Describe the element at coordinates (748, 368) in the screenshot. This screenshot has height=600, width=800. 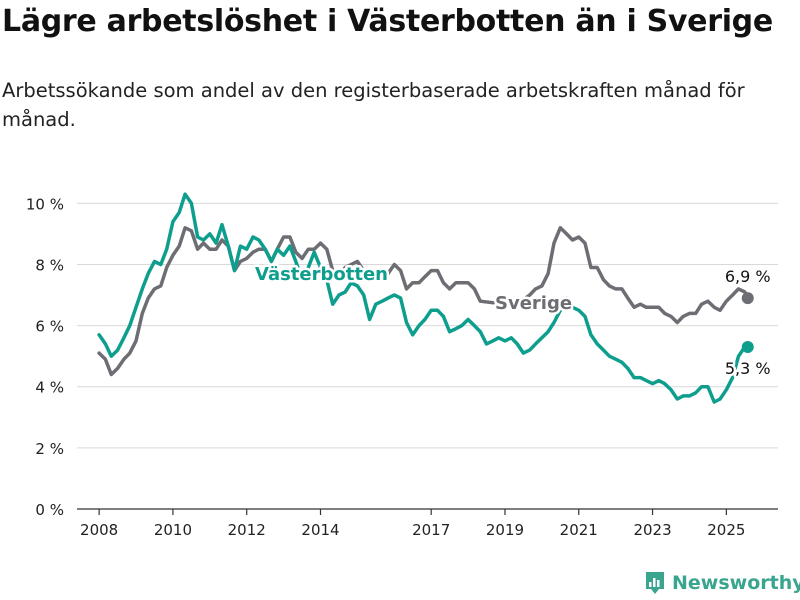
I see `end-label-vasterbotten: 5,3 %` at that location.